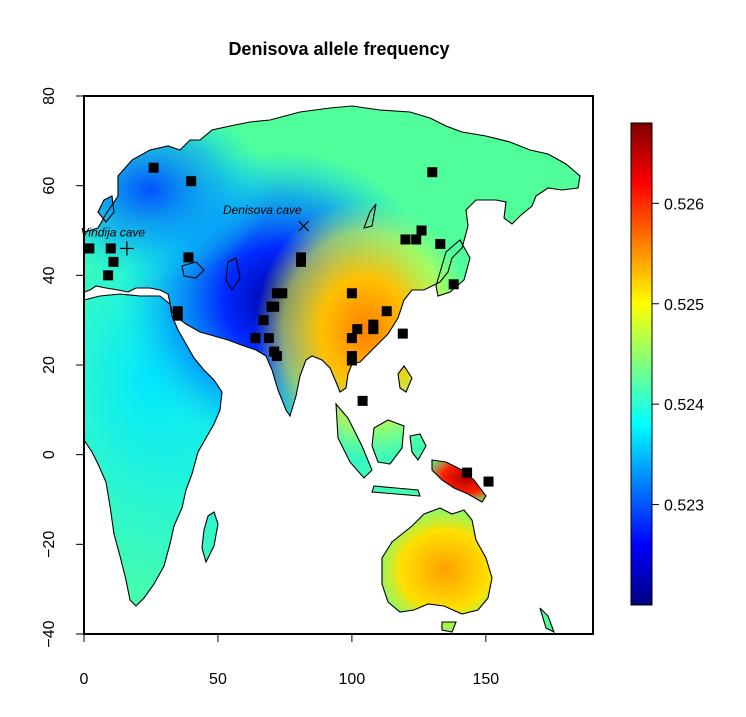 This screenshot has height=717, width=746. What do you see at coordinates (195, 229) in the screenshot?
I see `site-annotations: Vindija cave Denisova cave` at bounding box center [195, 229].